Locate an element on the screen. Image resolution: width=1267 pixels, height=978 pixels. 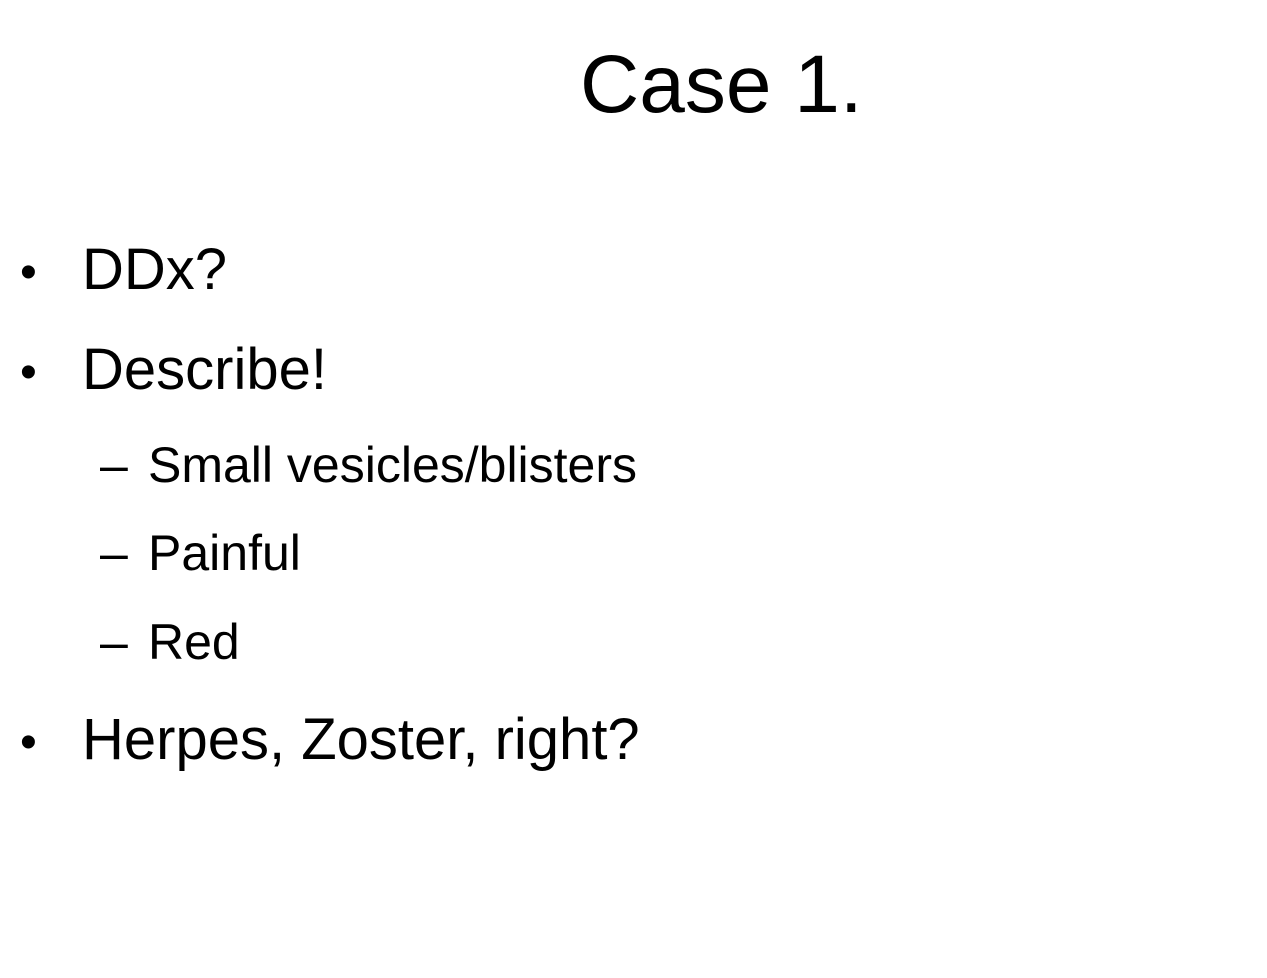
sub-bullet-text: Small vesicles/blisters is located at coordinates (393, 465).